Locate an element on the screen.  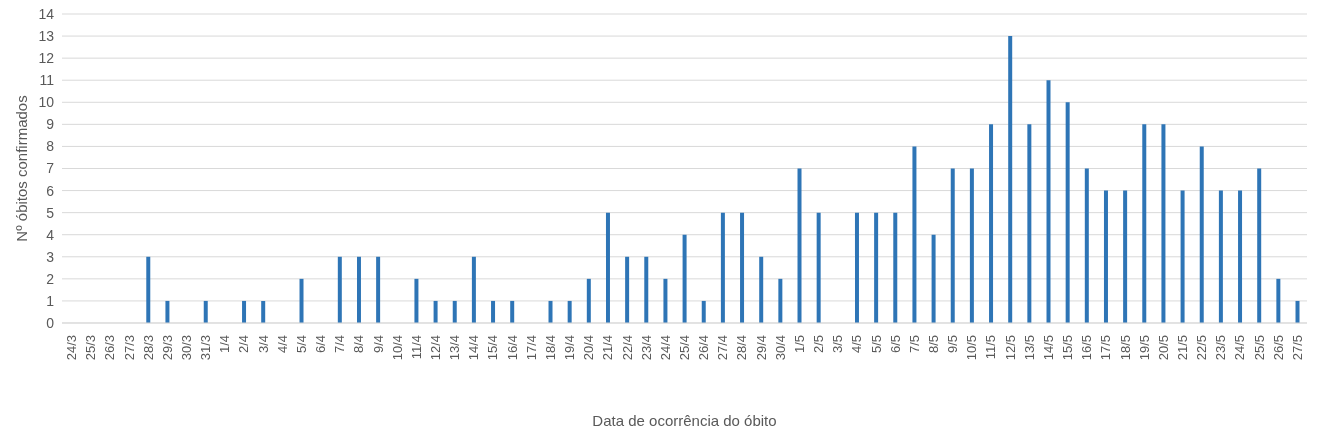
x-tick-label: 27/5 is located at coordinates (1297, 348).